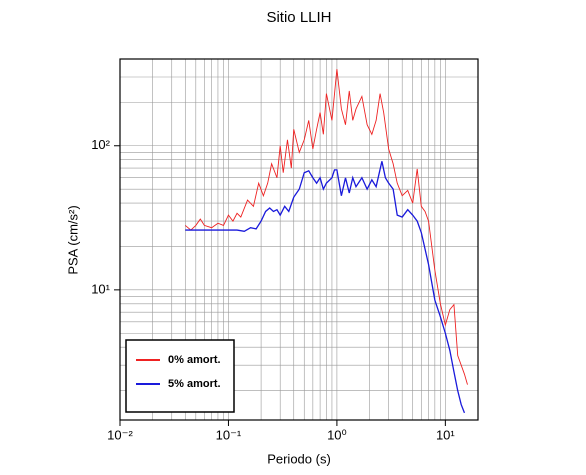 The image size is (586, 475). What do you see at coordinates (337, 434) in the screenshot?
I see `x-tick-label: 10⁰` at bounding box center [337, 434].